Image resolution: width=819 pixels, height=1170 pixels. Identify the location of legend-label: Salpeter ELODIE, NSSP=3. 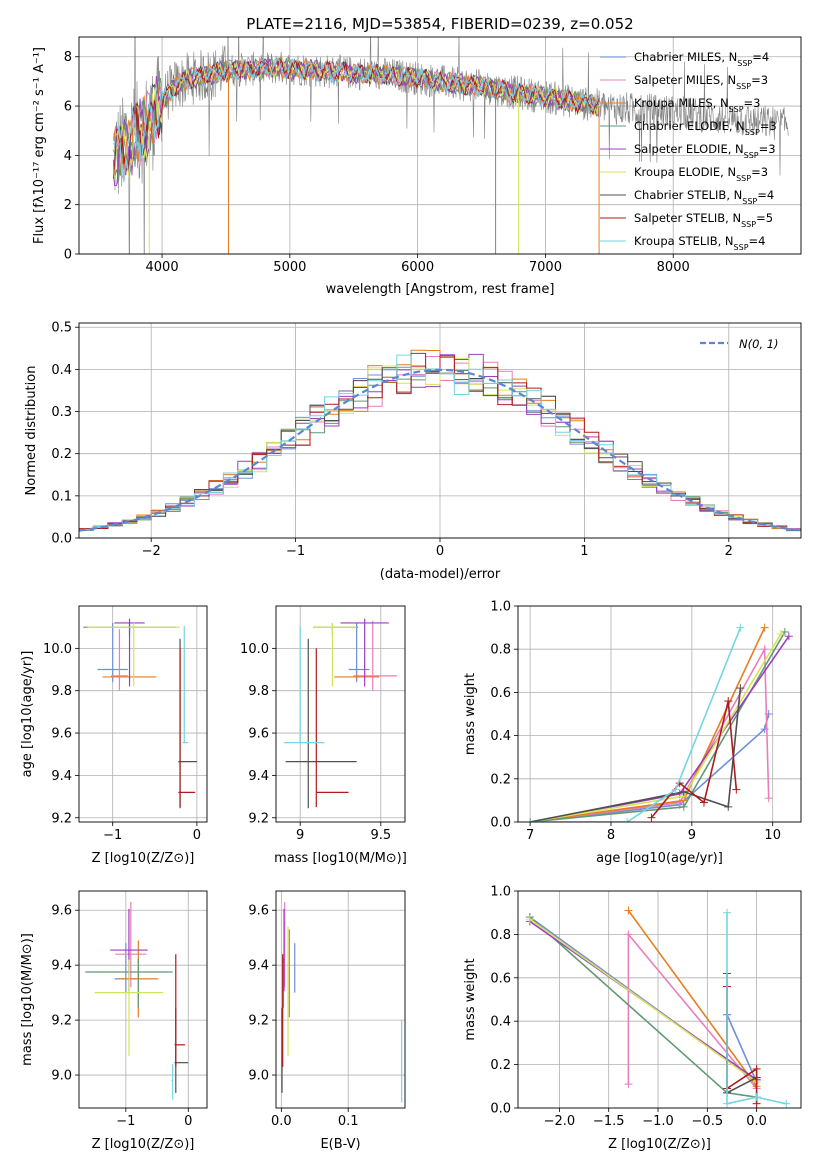
(705, 151).